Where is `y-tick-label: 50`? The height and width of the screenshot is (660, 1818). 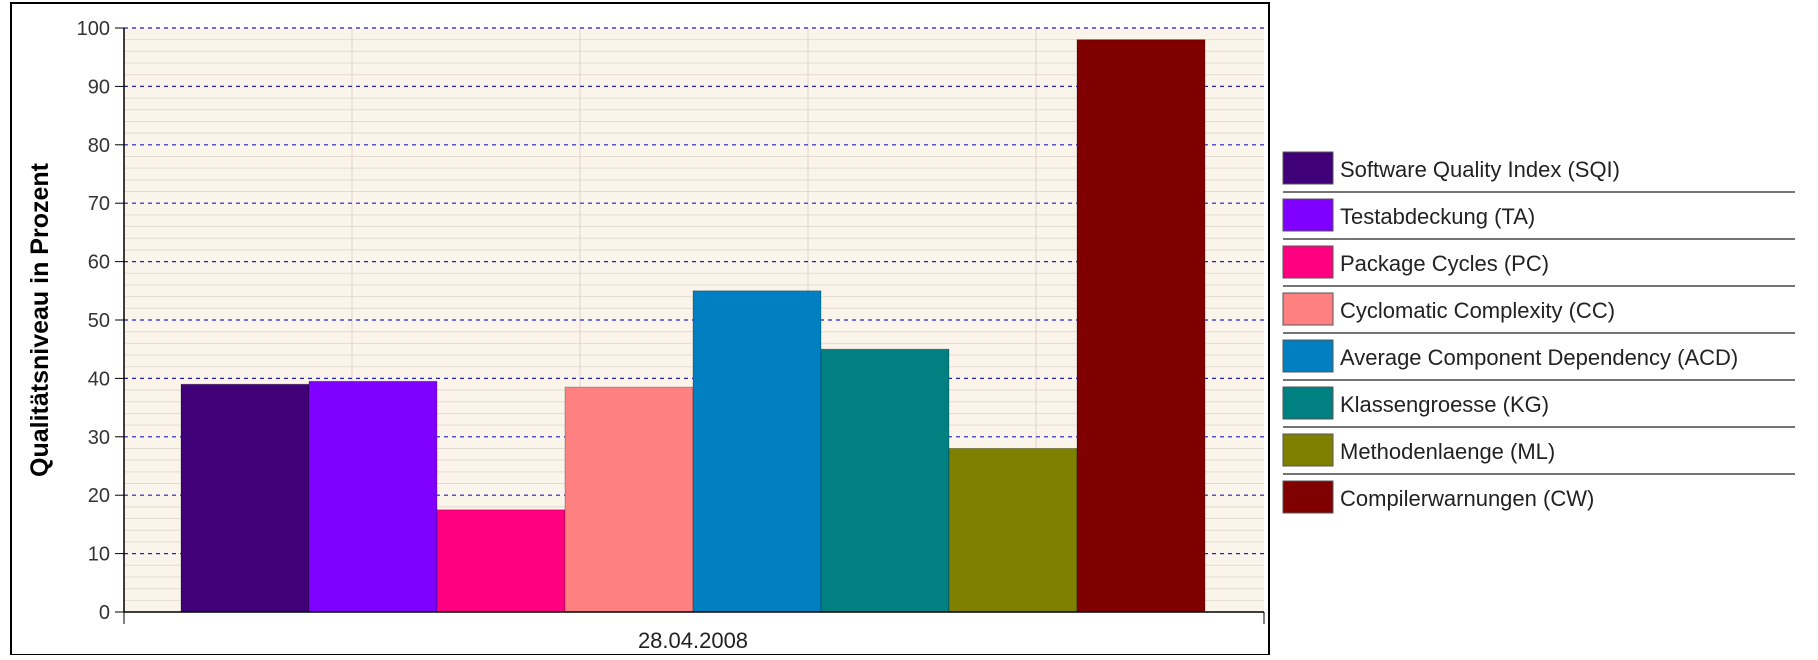 y-tick-label: 50 is located at coordinates (99, 321).